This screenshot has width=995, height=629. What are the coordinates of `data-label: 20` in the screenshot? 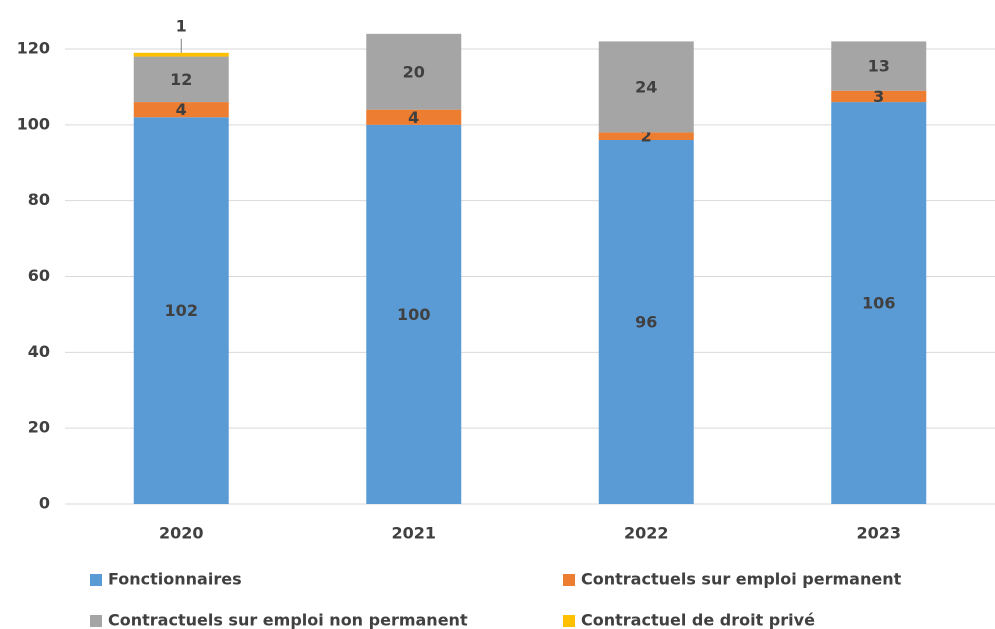 It's located at (414, 71).